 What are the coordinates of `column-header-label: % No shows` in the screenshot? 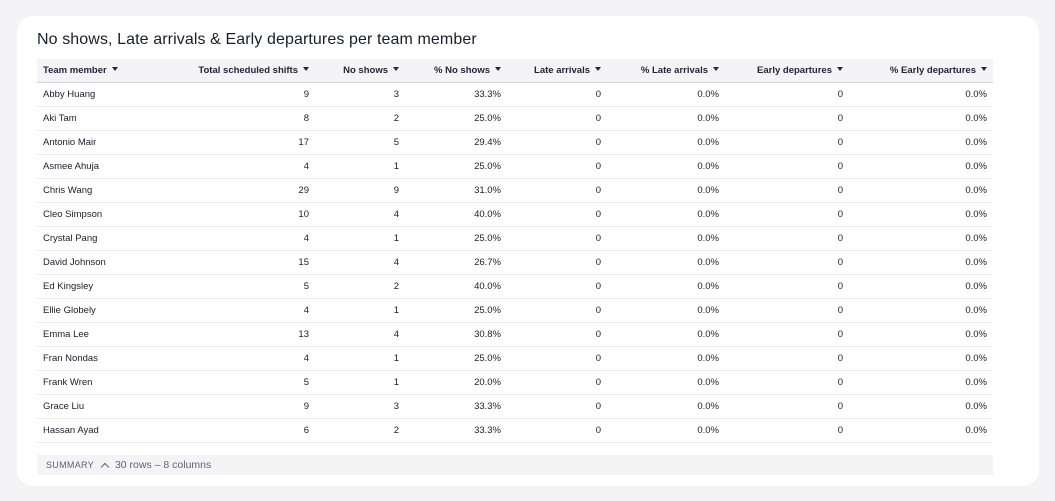 It's located at (462, 70).